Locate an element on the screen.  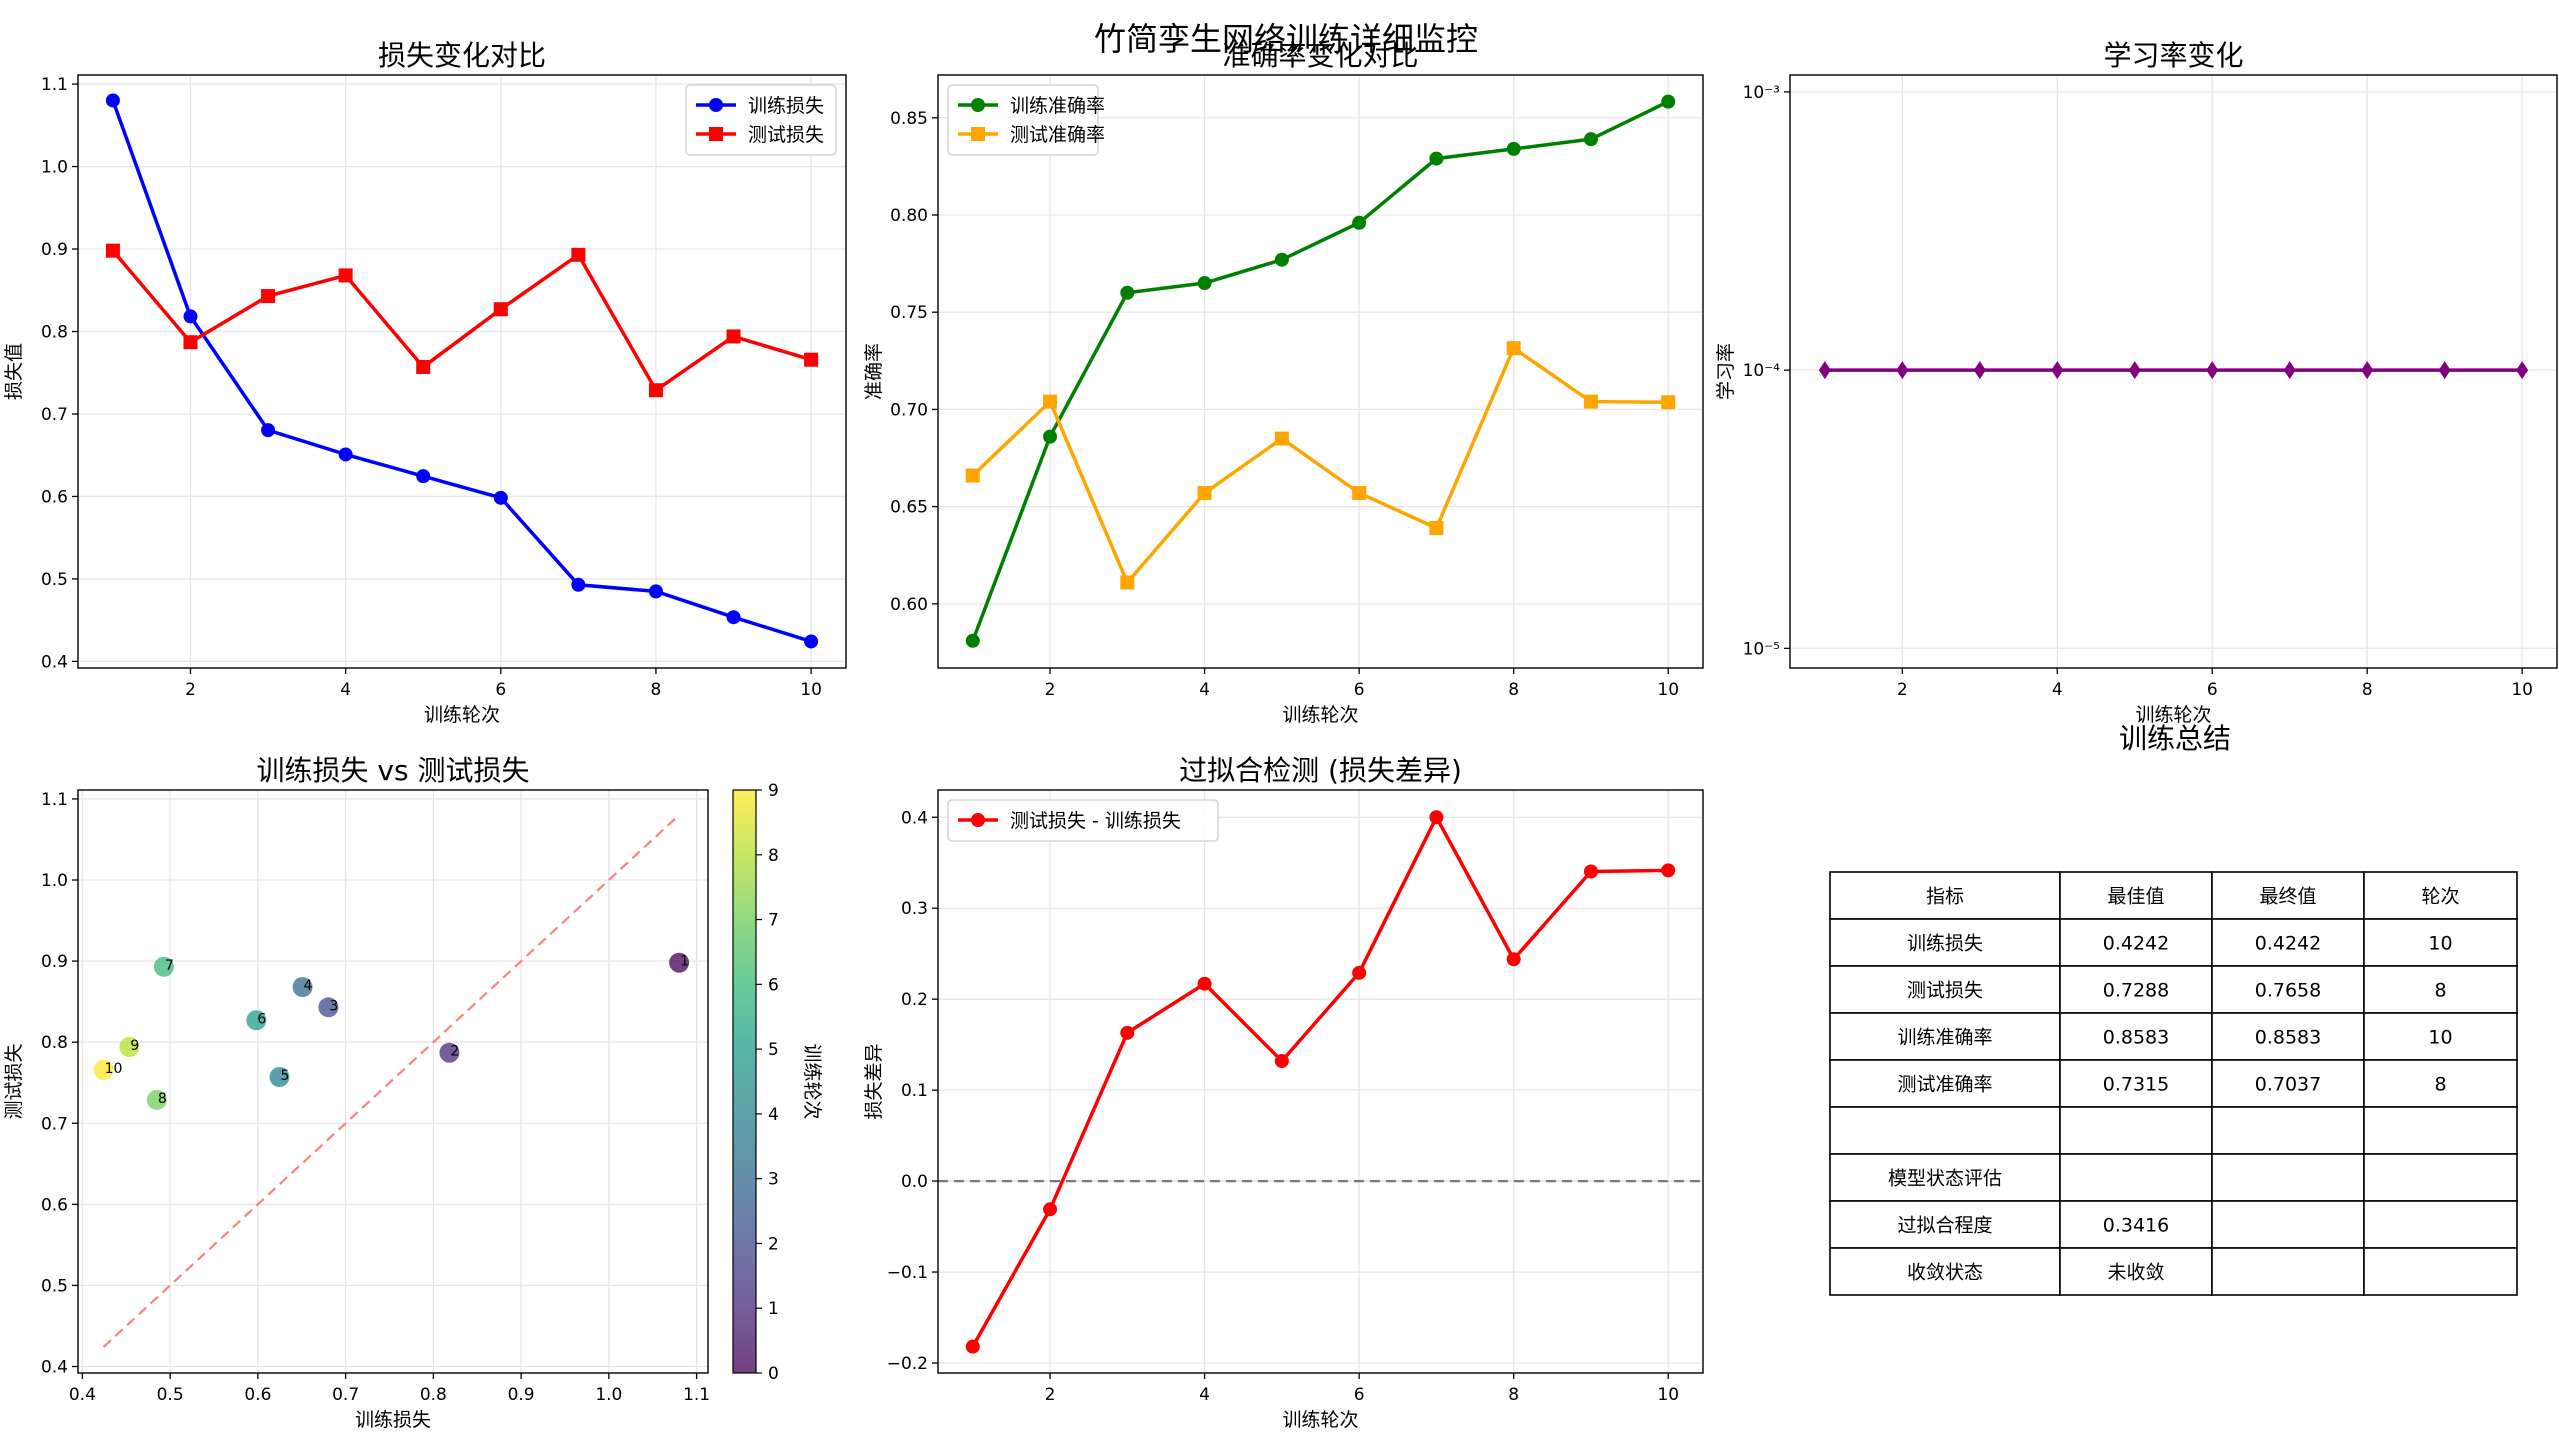
table-cell-text: 过拟合程度 is located at coordinates (1944, 1226).